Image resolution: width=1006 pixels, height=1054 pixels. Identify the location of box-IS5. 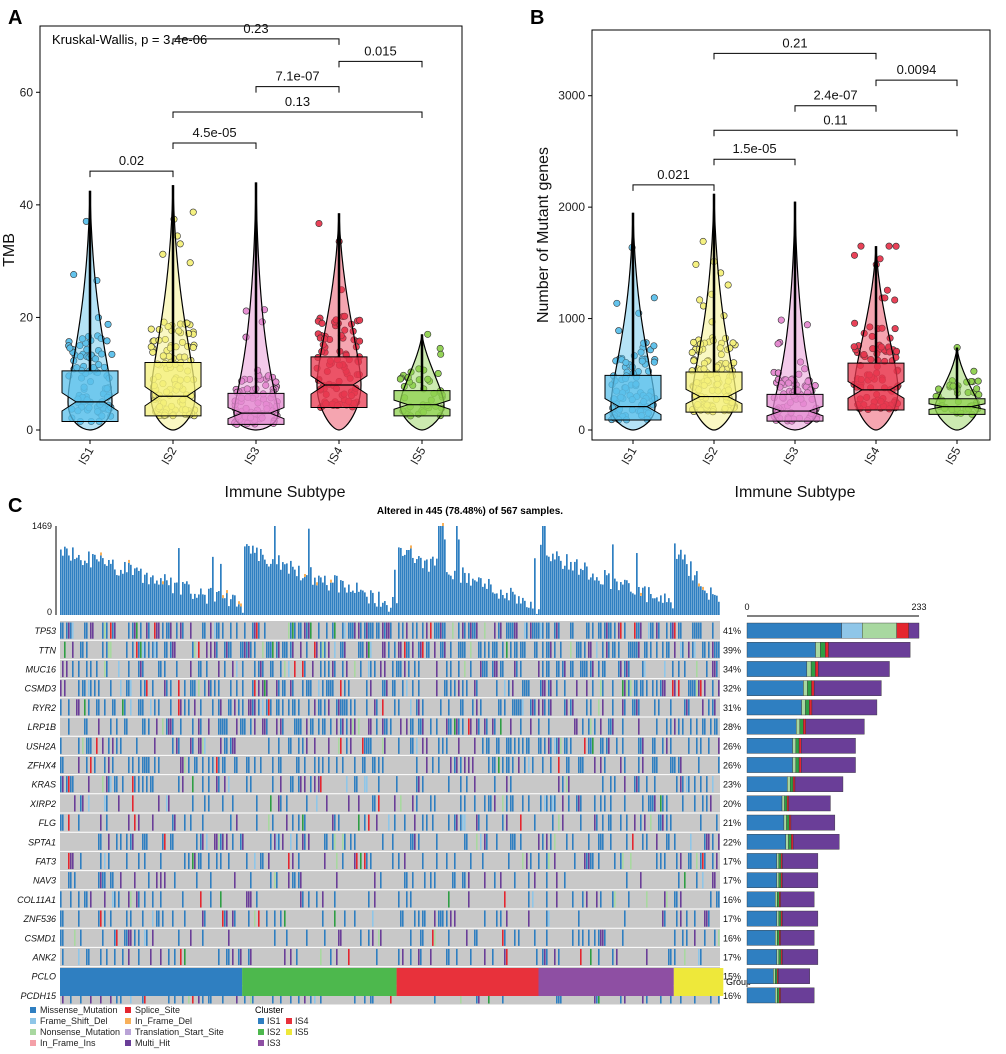
(422, 403).